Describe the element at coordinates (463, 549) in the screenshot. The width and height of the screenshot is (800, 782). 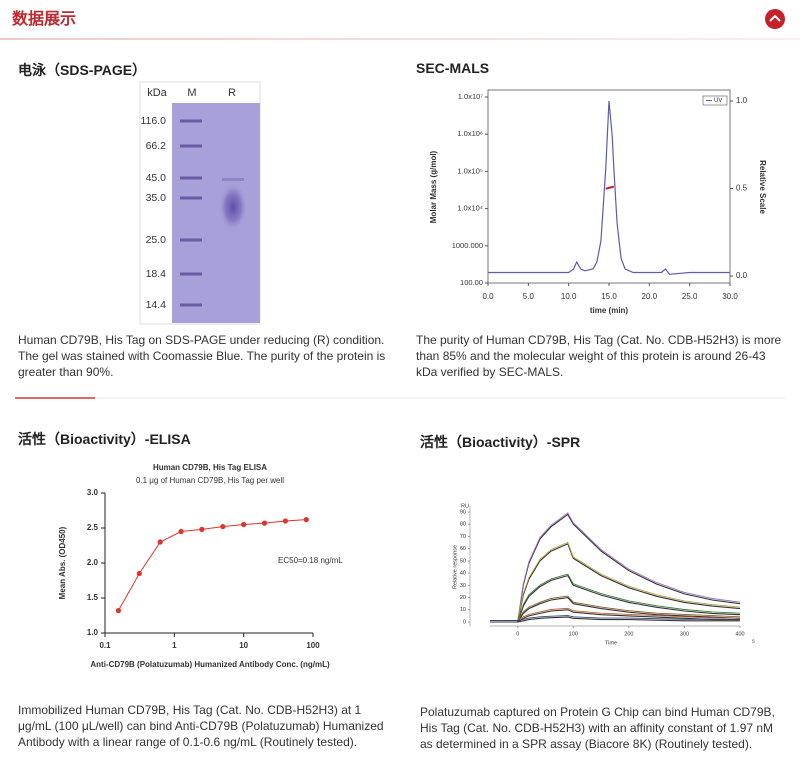
I see `y-tick-label: 60` at that location.